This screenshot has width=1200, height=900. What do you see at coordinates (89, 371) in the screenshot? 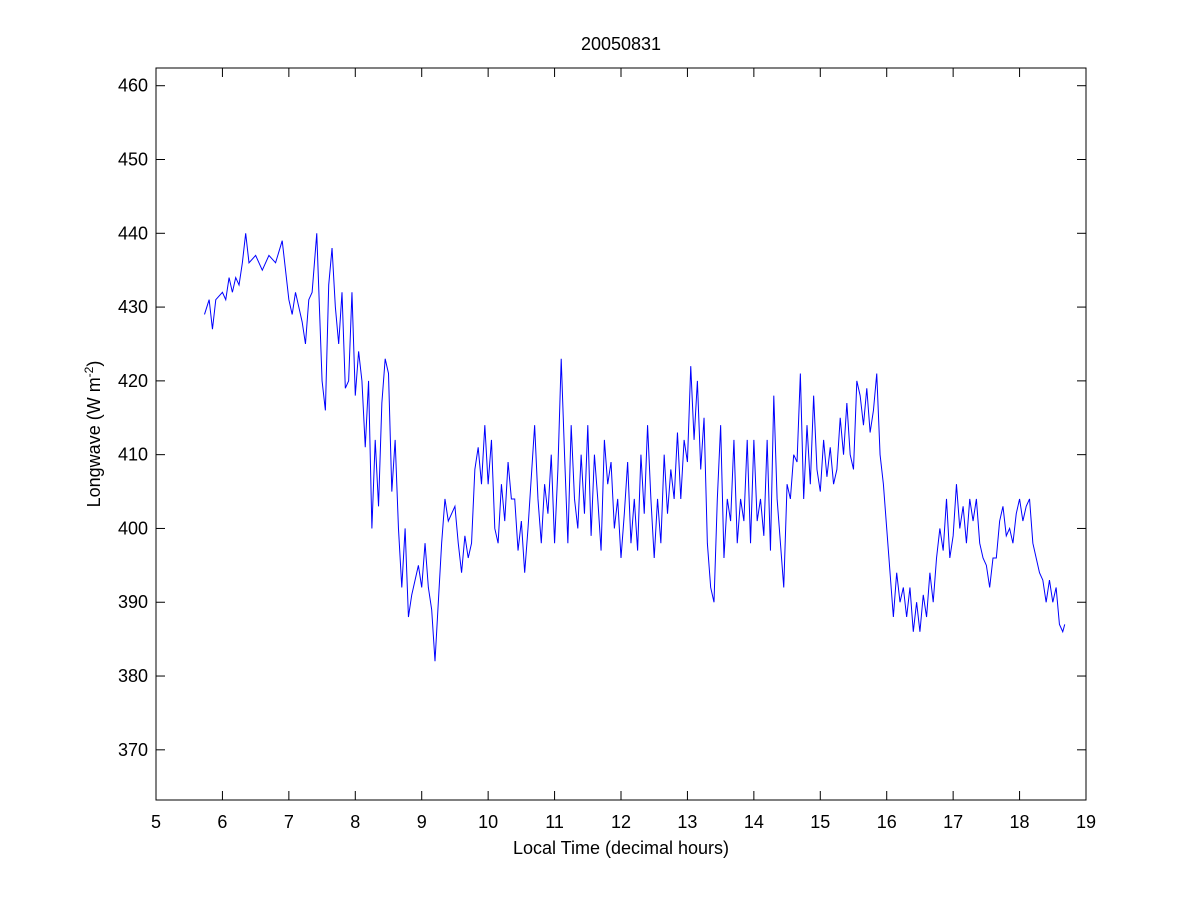
I see `y-axis-label-sup: -2` at bounding box center [89, 371].